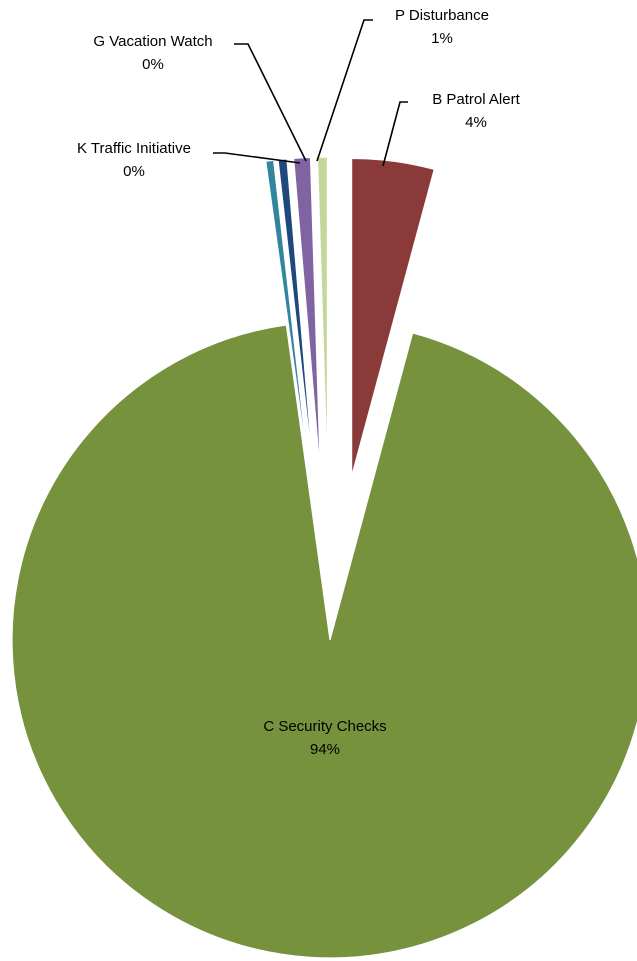 Image resolution: width=637 pixels, height=961 pixels. Describe the element at coordinates (134, 160) in the screenshot. I see `slice-data-label: K Traffic Initiative 0%` at that location.